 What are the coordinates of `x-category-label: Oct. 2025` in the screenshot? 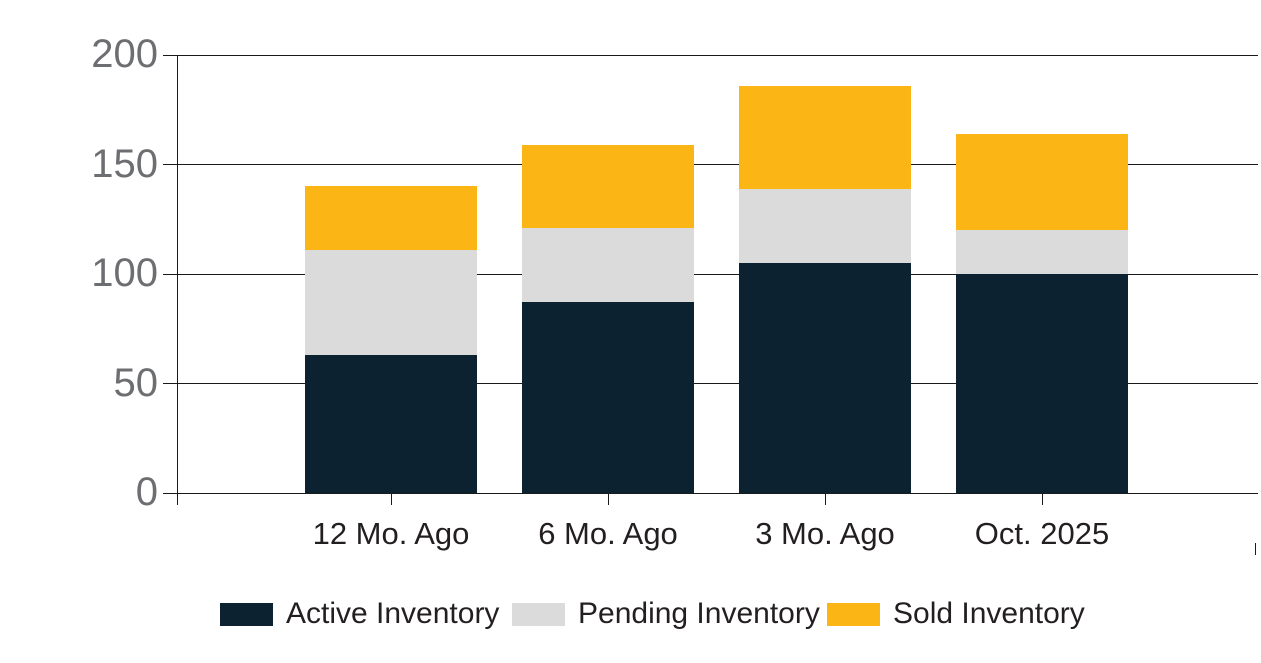 It's located at (1042, 533).